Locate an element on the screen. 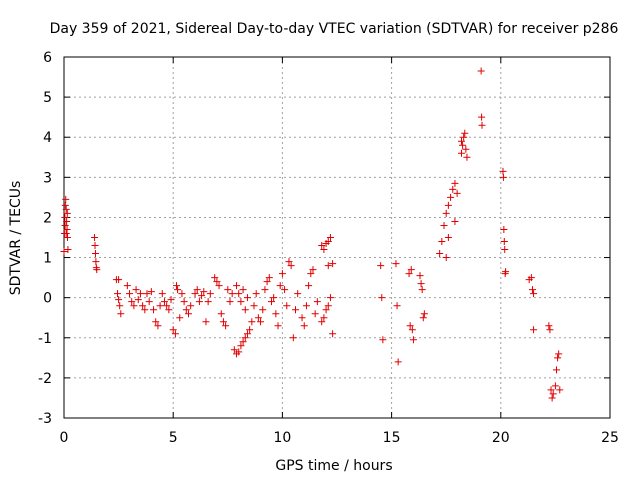 This screenshot has width=640, height=480. x-tick-label: 15 is located at coordinates (392, 438).